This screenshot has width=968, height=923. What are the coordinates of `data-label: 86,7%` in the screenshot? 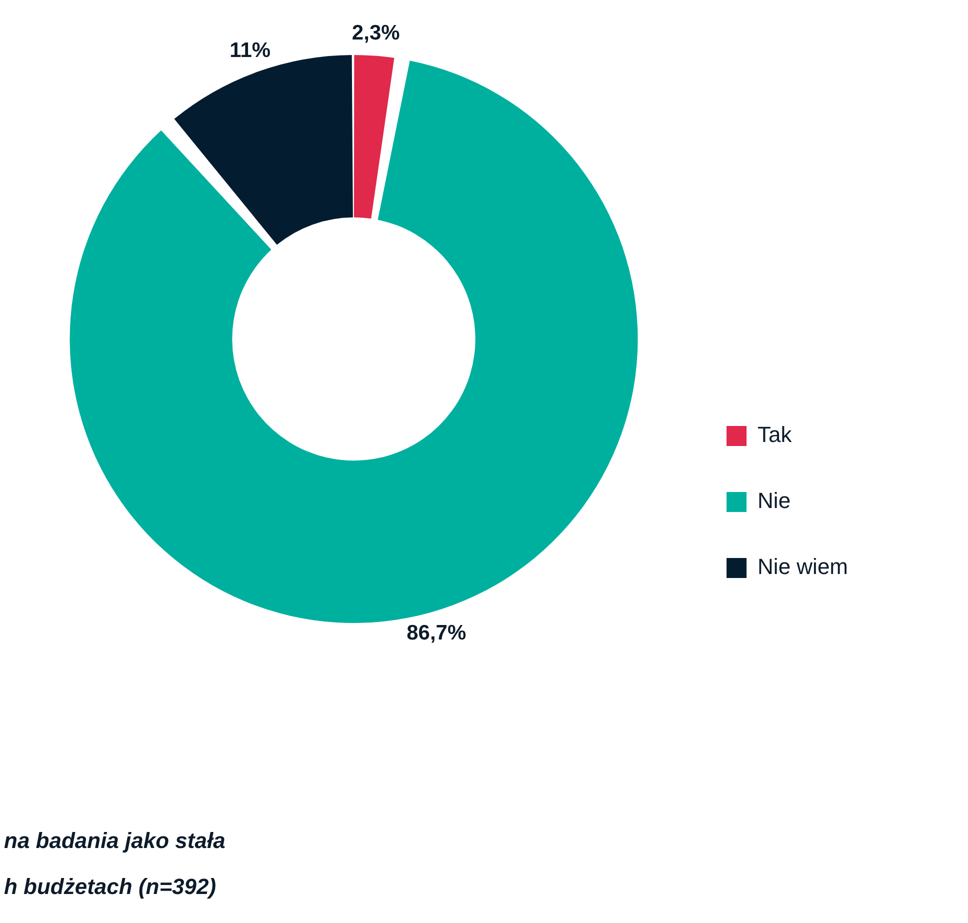 It's located at (436, 632).